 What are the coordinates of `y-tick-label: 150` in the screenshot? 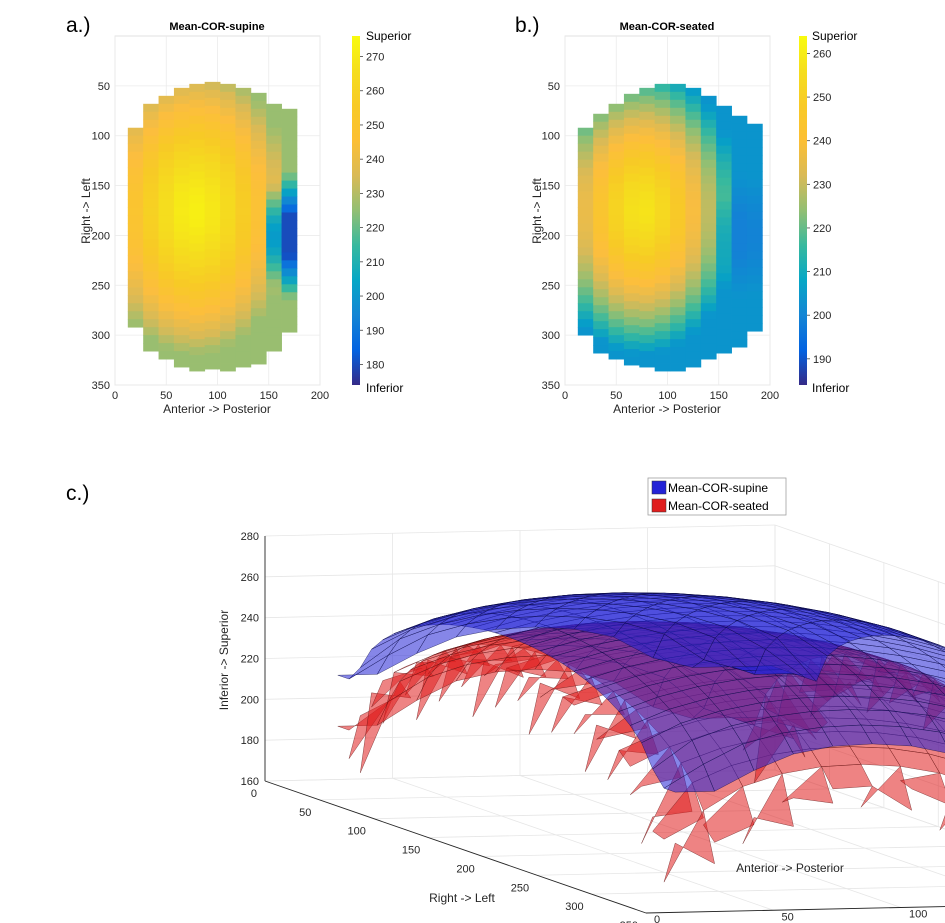 It's located at (101, 187).